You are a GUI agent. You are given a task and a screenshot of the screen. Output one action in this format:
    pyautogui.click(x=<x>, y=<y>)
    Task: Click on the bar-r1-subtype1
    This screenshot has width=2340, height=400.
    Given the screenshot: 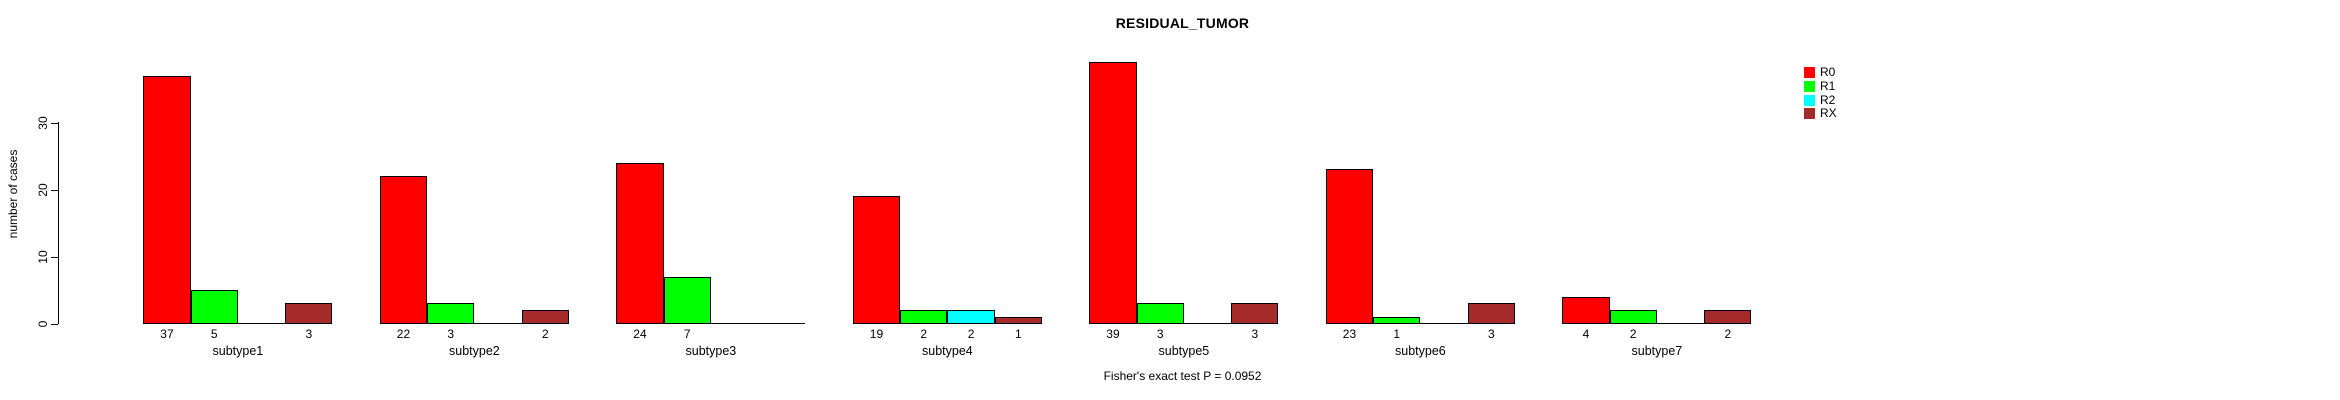 What is the action you would take?
    pyautogui.click(x=214, y=307)
    